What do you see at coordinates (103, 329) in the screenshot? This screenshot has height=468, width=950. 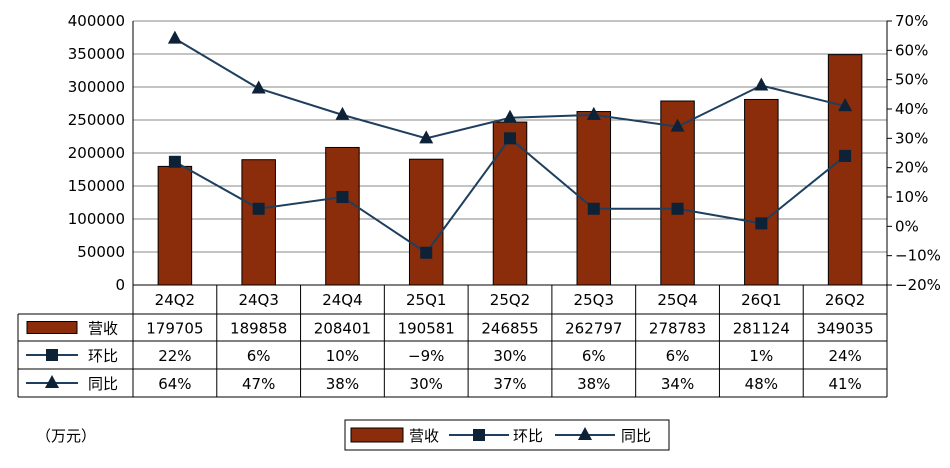 I see `table-series-name: 营收` at bounding box center [103, 329].